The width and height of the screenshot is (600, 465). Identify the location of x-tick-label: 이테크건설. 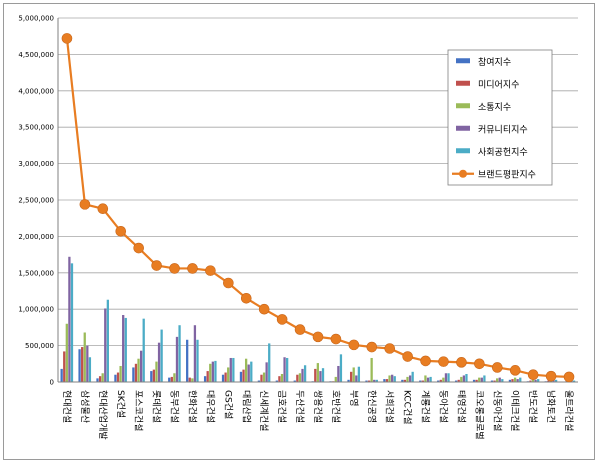
(514, 410).